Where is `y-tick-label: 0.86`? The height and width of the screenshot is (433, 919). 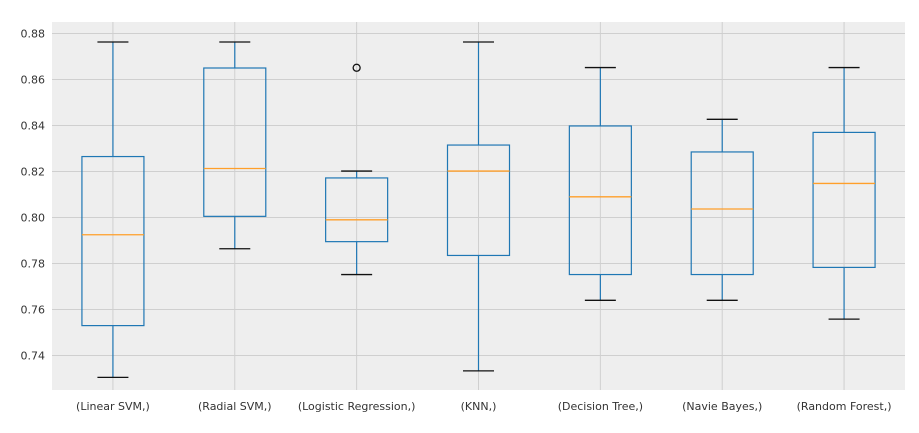
y-tick-label: 0.86 is located at coordinates (33, 80).